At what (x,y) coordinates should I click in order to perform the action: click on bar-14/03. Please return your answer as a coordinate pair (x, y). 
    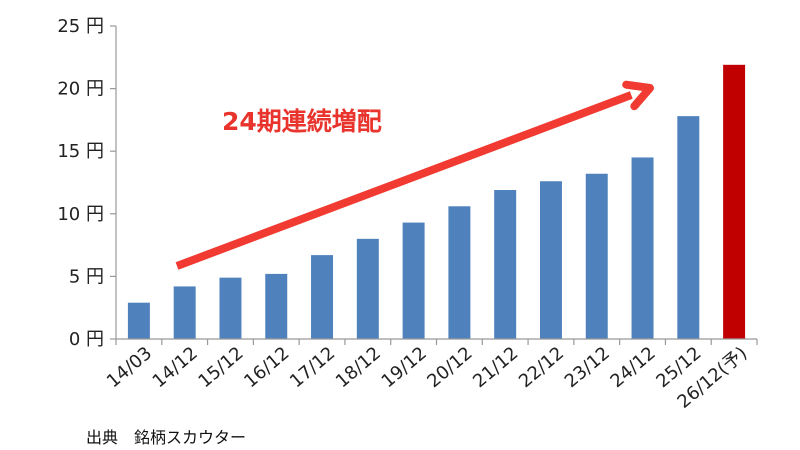
    Looking at the image, I should click on (138, 320).